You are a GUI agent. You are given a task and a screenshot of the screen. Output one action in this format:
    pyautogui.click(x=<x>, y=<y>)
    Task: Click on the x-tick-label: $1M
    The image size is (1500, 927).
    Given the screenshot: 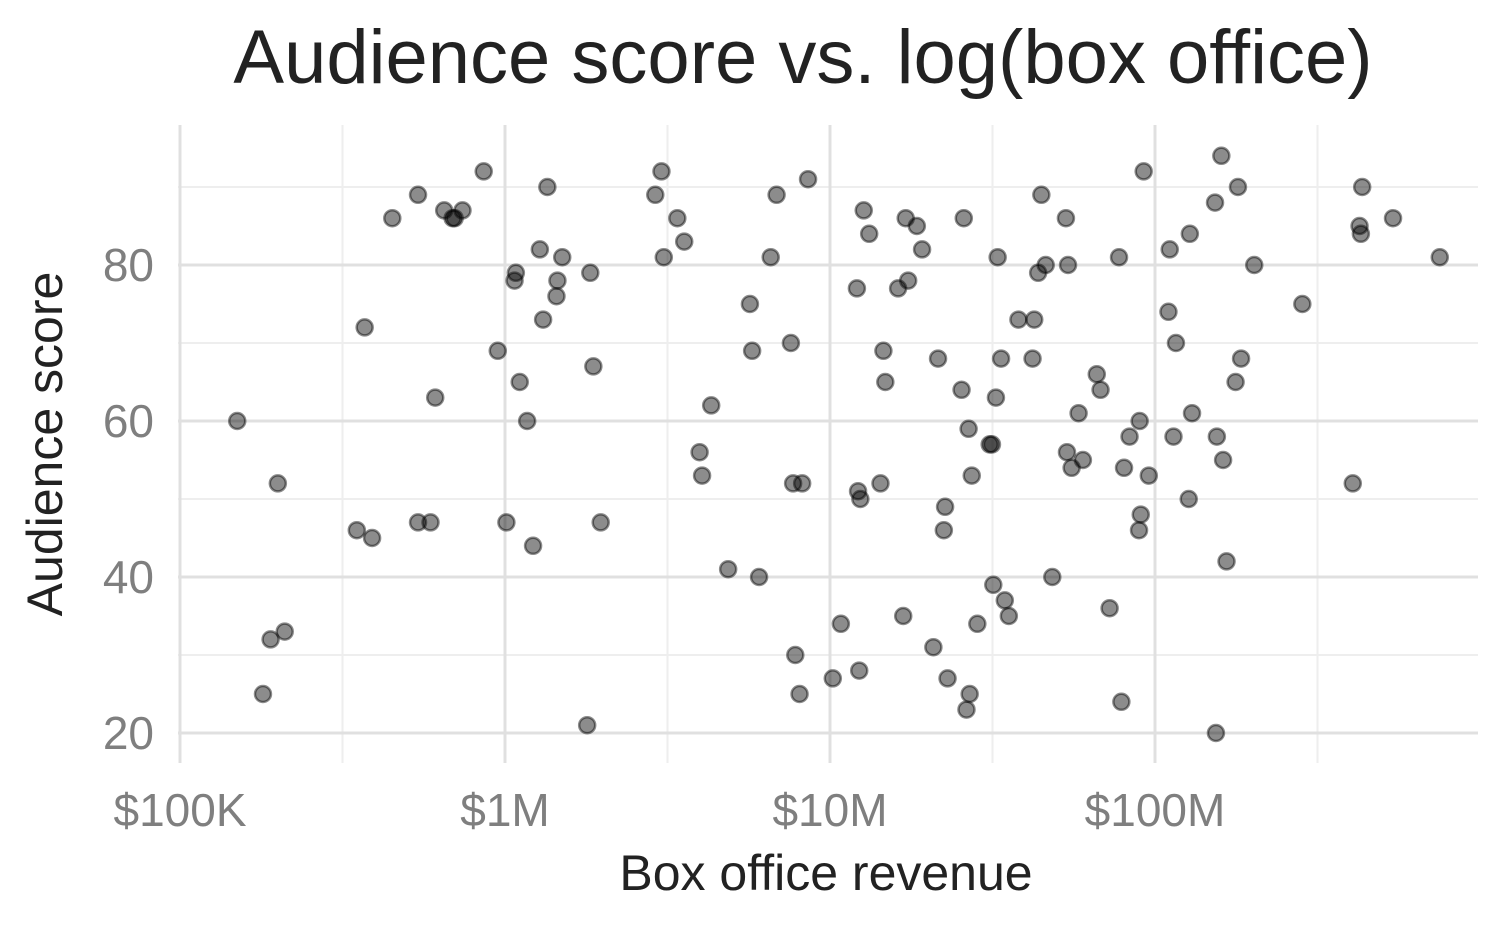 What is the action you would take?
    pyautogui.click(x=504, y=810)
    